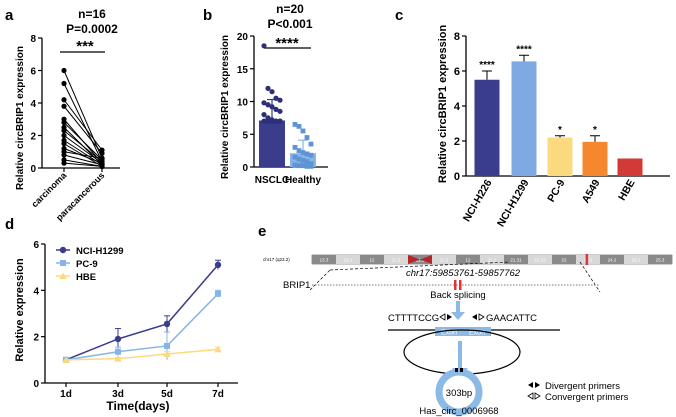 This screenshot has width=676, height=417. I want to click on panel-b-y-tick-label-2: 10, so click(243, 103).